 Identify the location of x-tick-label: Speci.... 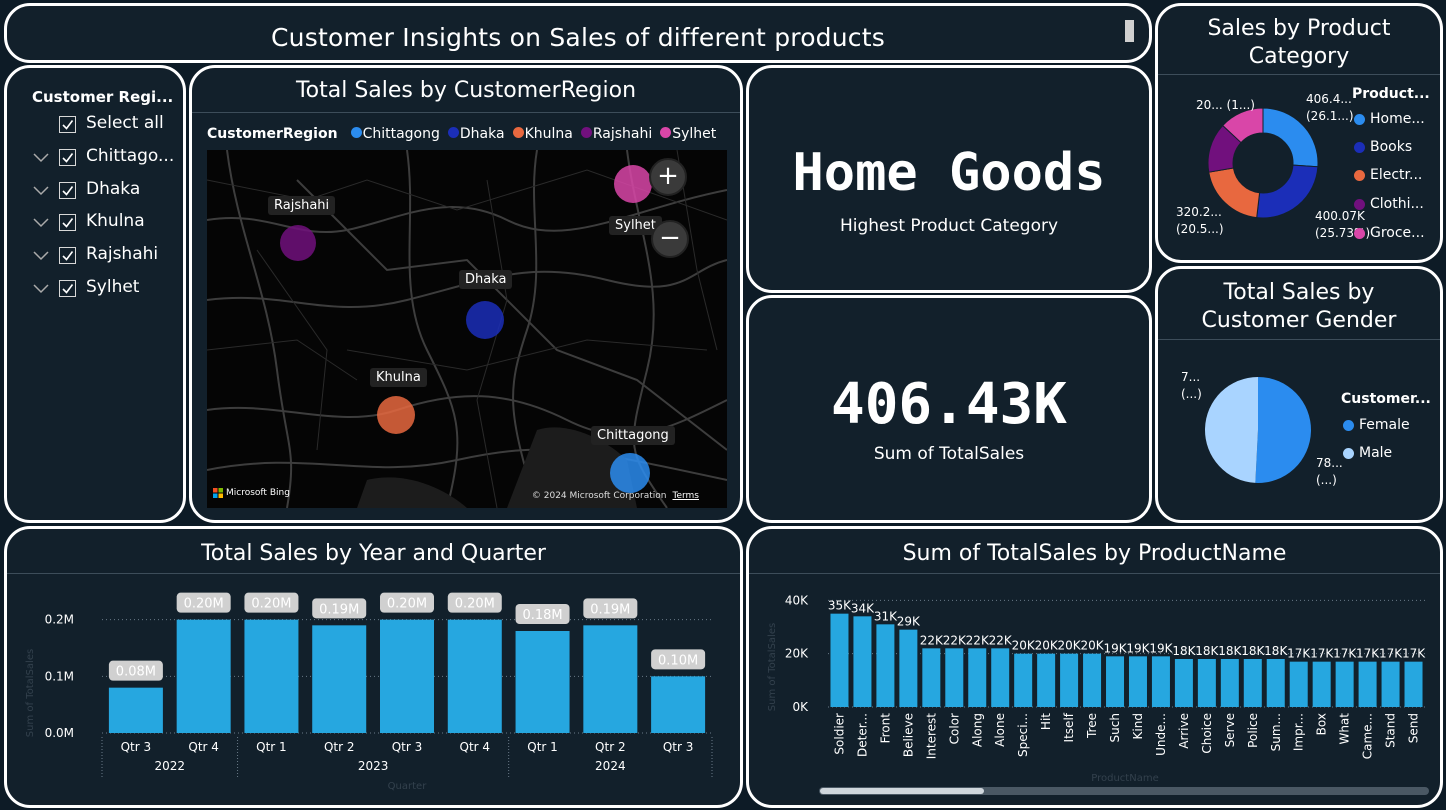
(1023, 735).